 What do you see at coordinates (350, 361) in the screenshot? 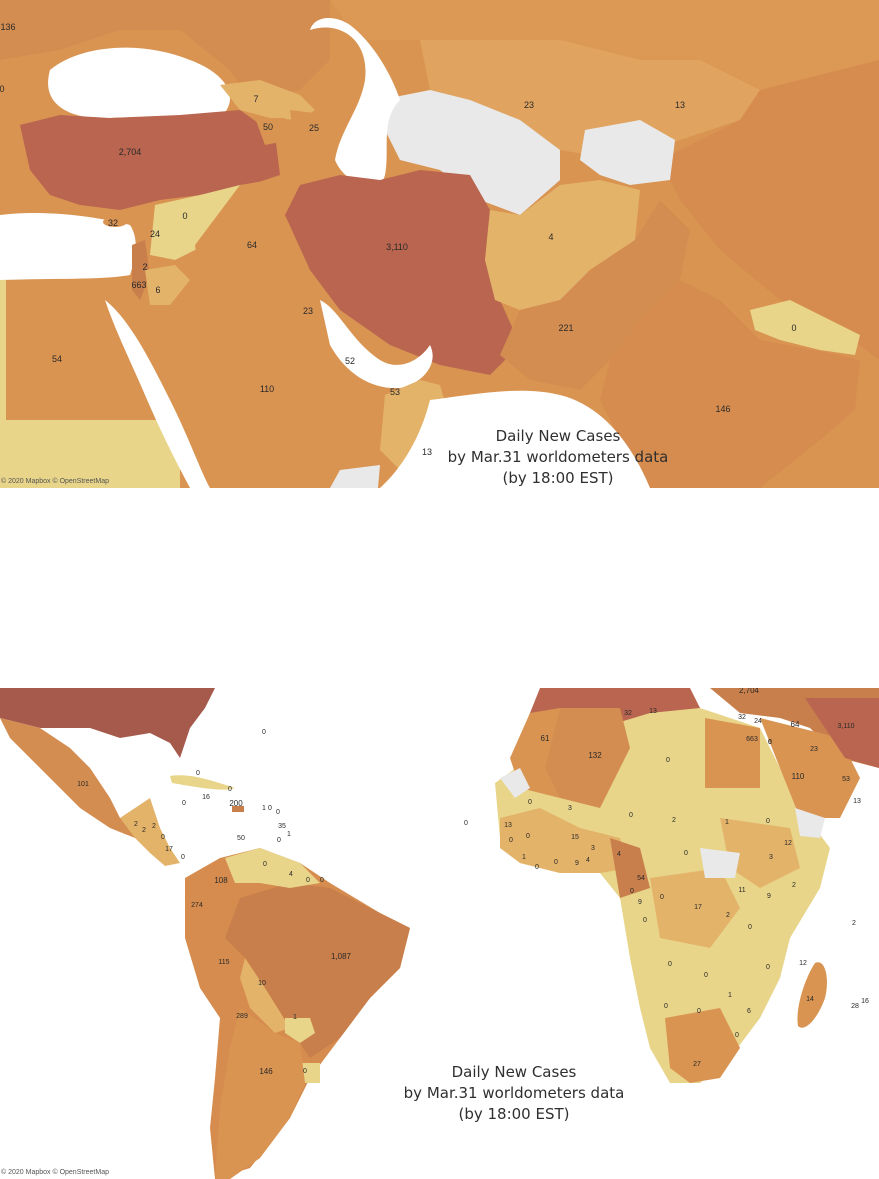
I see `value-label: 52` at bounding box center [350, 361].